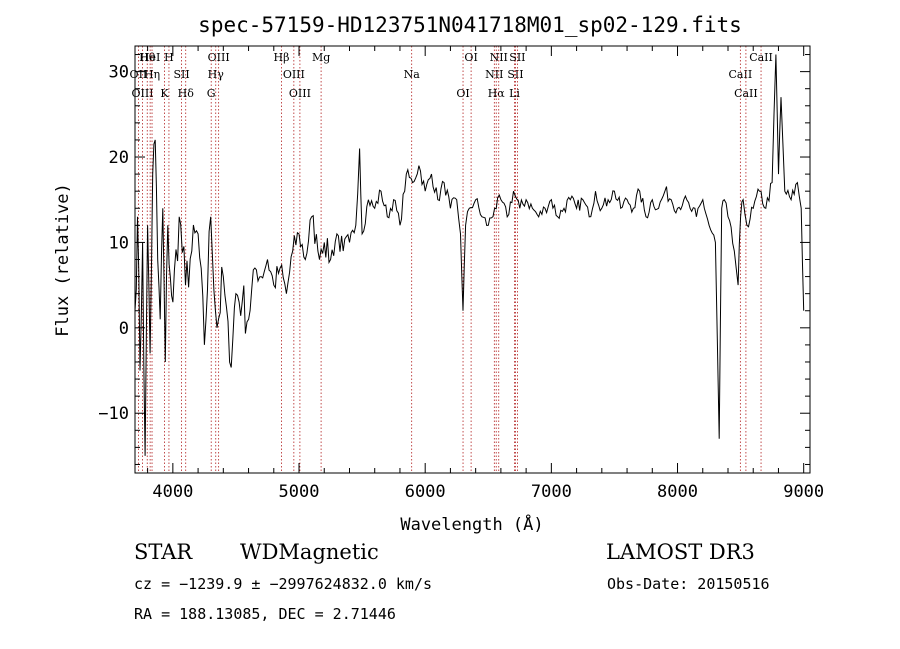 The height and width of the screenshot is (649, 900). Describe the element at coordinates (283, 584) in the screenshot. I see `redshift-line: cz = −1239.9 ± −2997624832.0 km/s` at that location.